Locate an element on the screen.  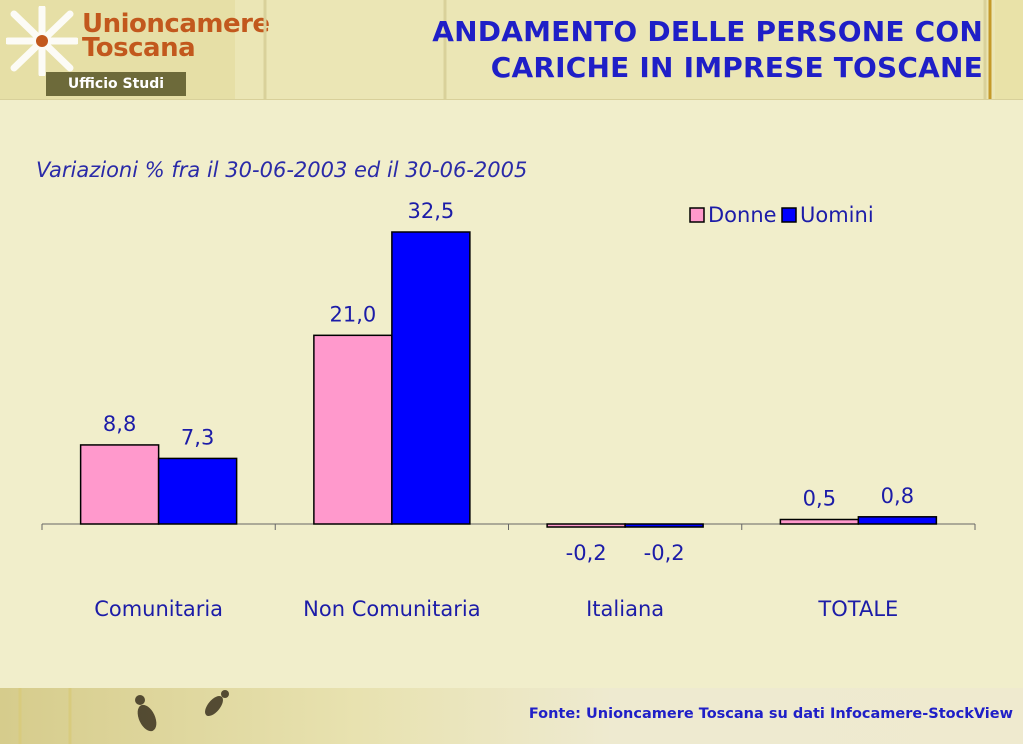
data-label: 7,3 is located at coordinates (197, 437).